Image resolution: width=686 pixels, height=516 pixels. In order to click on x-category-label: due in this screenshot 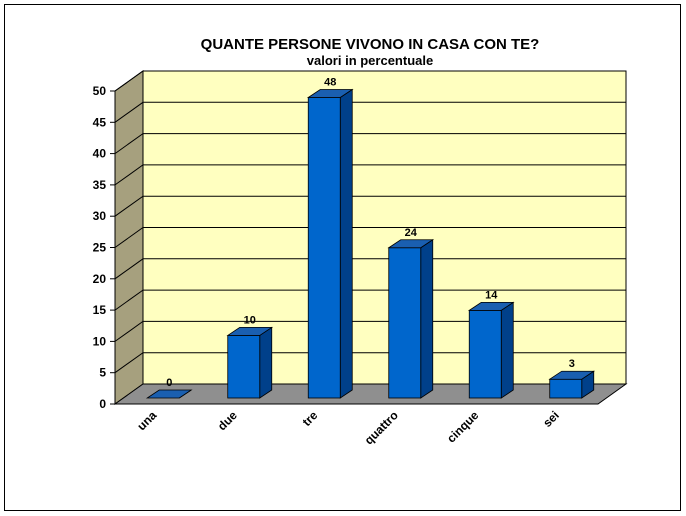, I will do `click(227, 420)`.